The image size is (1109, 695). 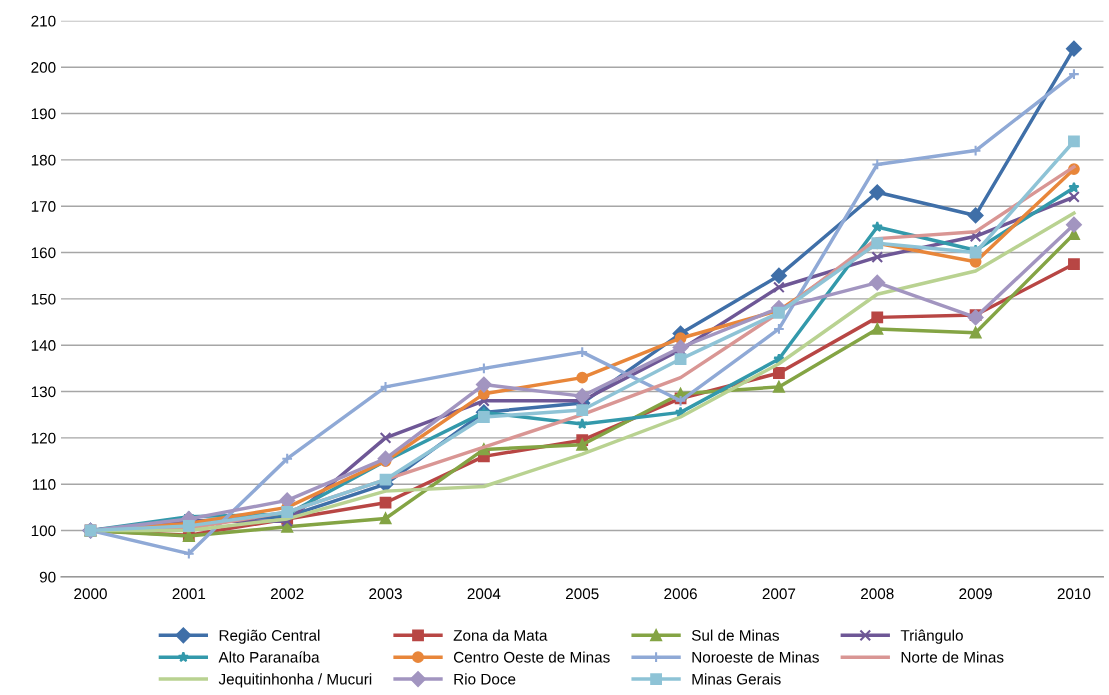 What do you see at coordinates (44, 484) in the screenshot?
I see `y-tick-label: 110` at bounding box center [44, 484].